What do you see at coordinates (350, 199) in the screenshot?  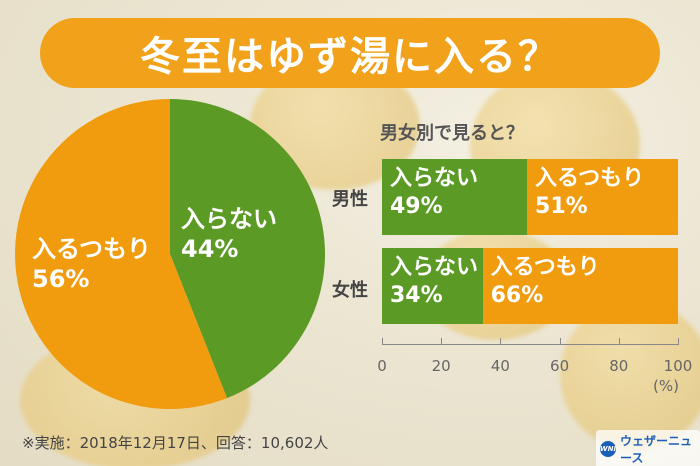 I see `row-label-male: 男性` at bounding box center [350, 199].